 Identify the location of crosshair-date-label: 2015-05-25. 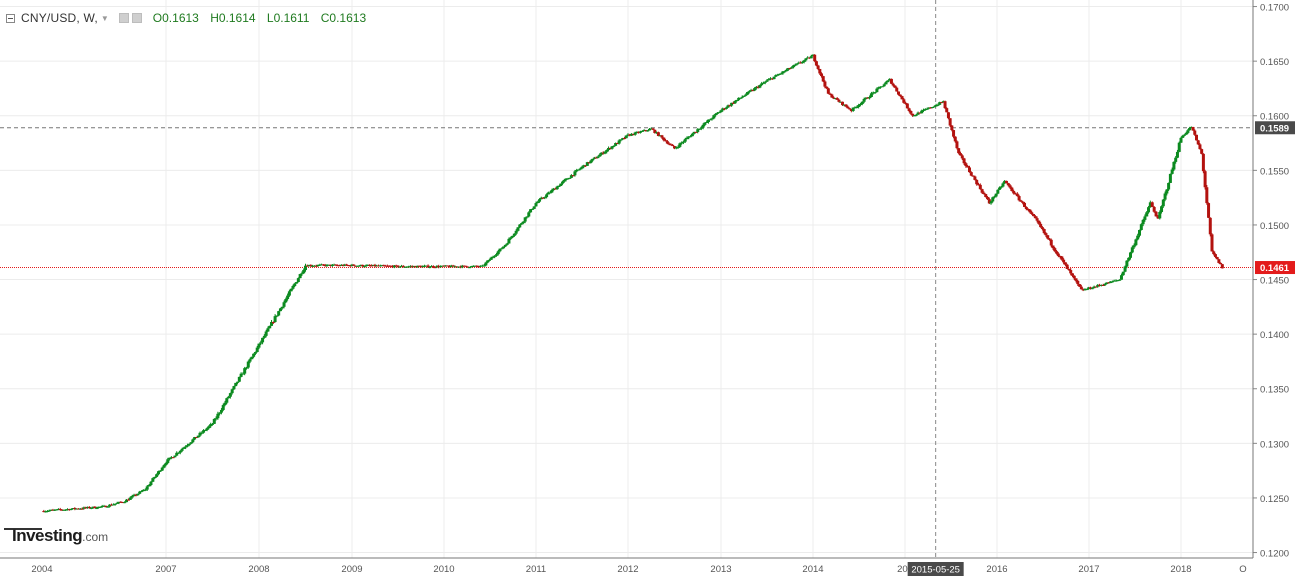
(935, 570).